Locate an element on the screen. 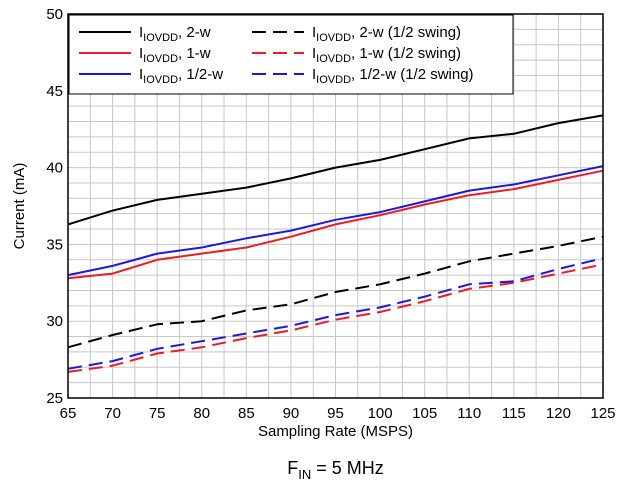 The height and width of the screenshot is (488, 621). x-tick-label: 85 is located at coordinates (246, 413).